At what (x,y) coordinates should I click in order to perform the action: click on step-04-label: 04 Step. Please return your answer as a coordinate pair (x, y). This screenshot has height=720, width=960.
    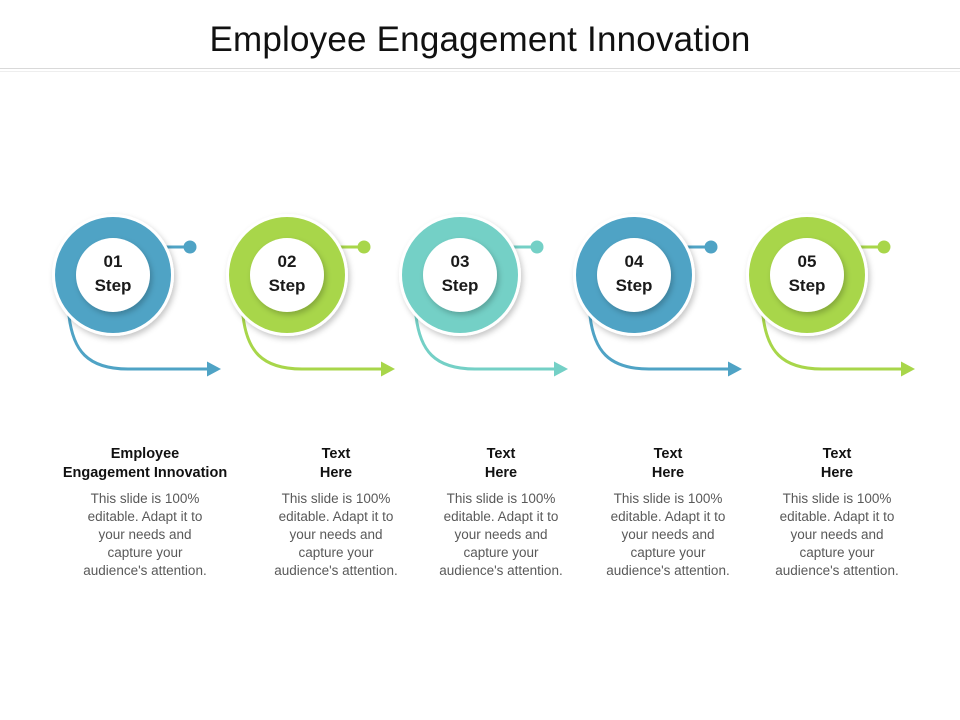
    Looking at the image, I should click on (634, 274).